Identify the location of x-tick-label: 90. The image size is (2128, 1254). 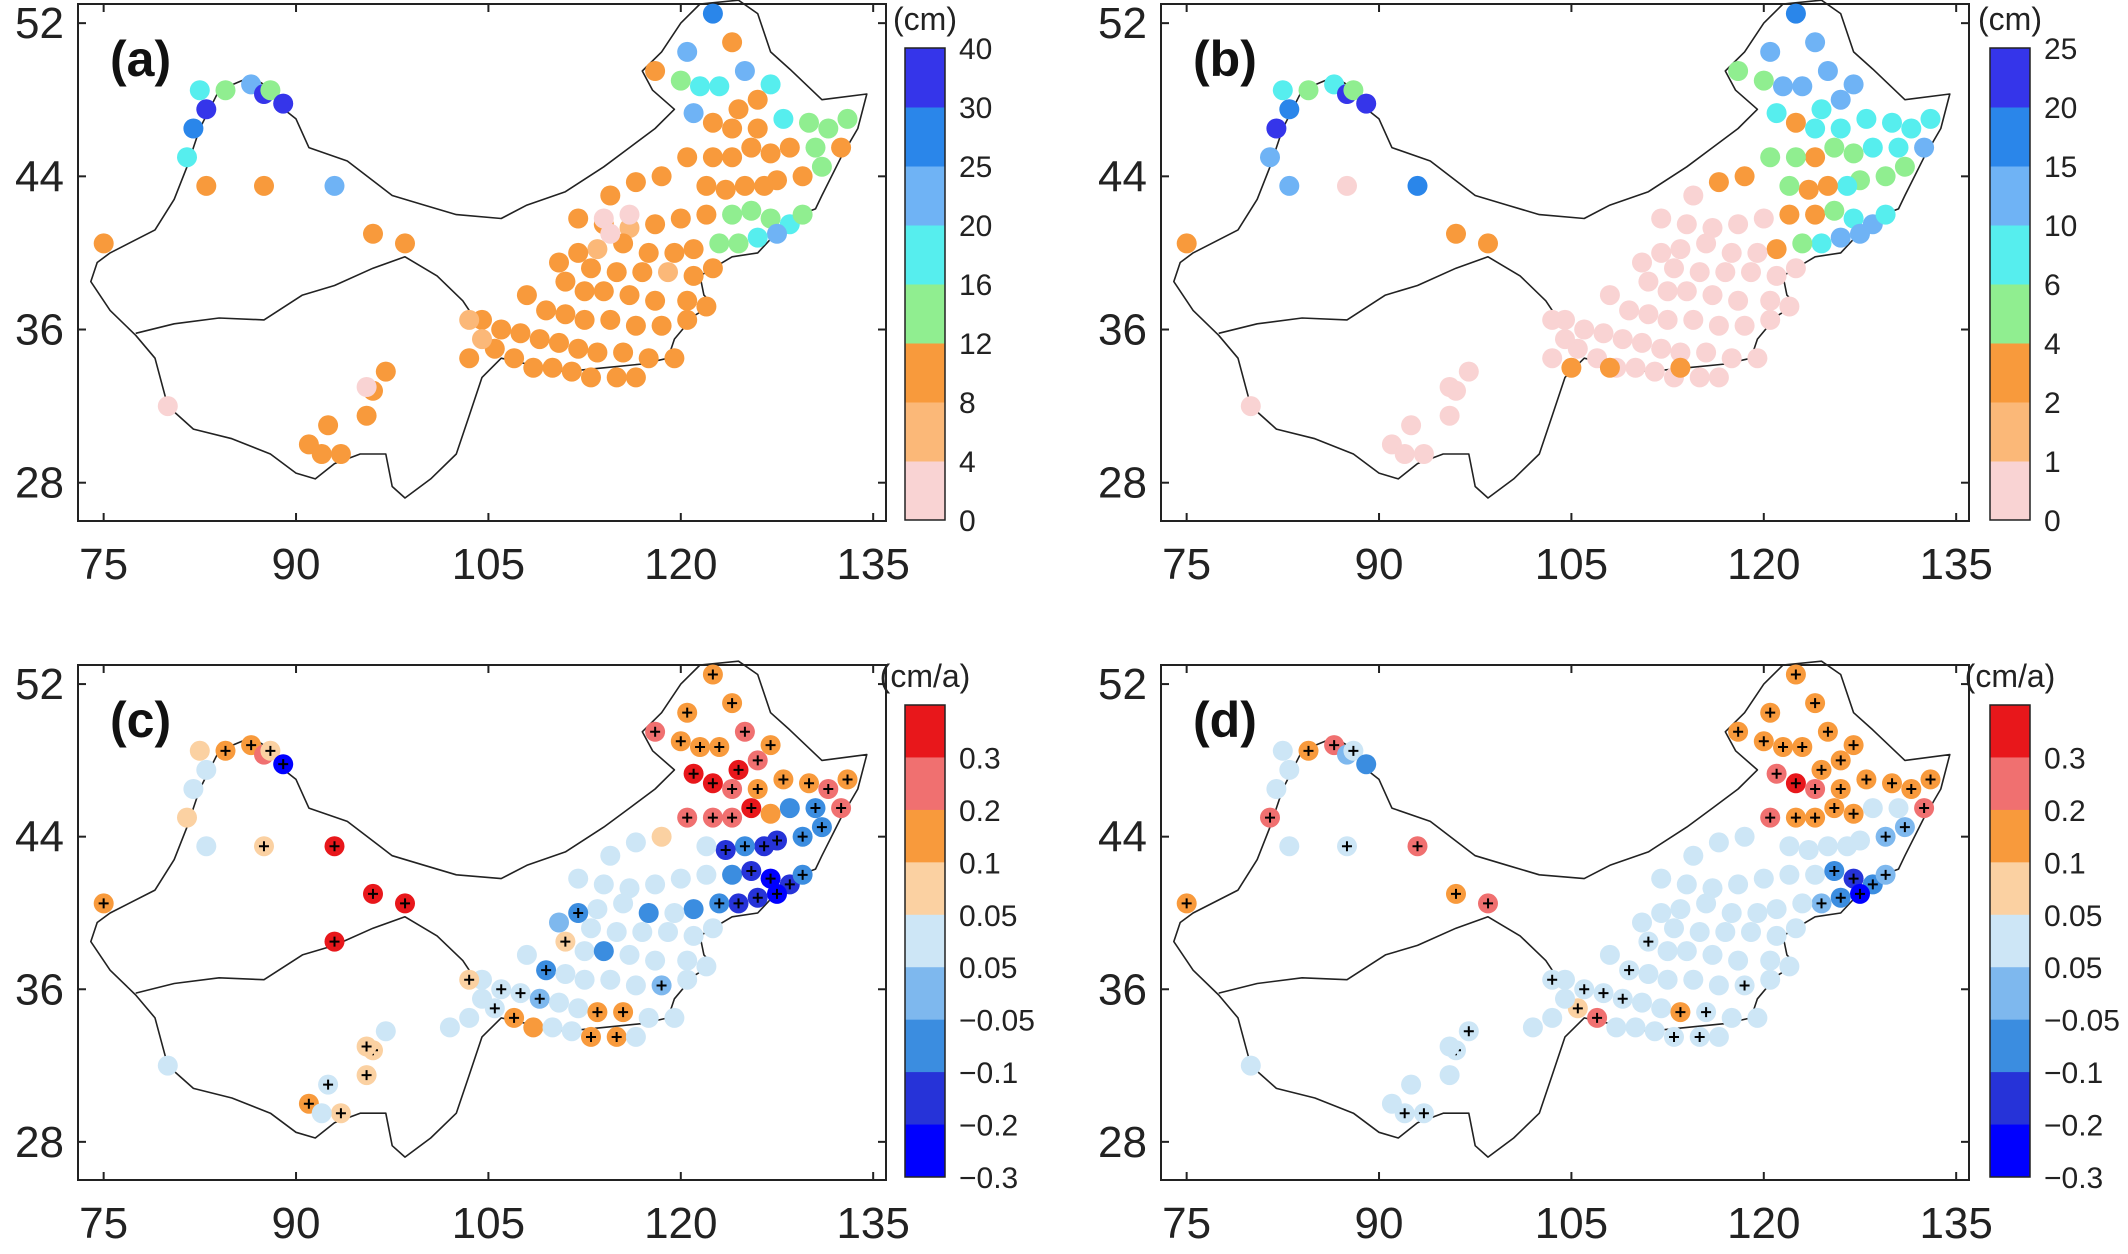
(296, 1223).